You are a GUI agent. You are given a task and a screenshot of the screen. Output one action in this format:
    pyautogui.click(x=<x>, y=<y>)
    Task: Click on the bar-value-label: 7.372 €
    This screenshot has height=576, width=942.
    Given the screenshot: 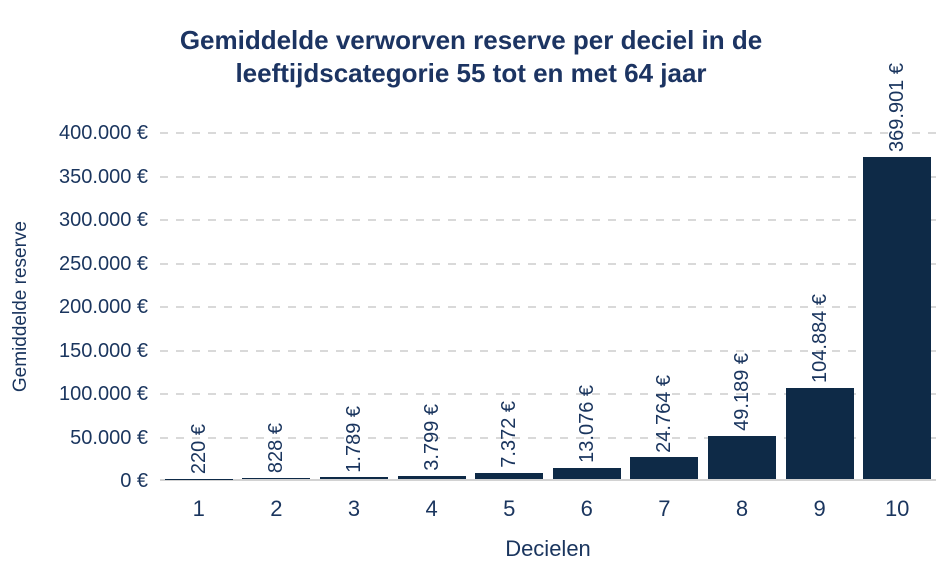 What is the action you would take?
    pyautogui.click(x=509, y=434)
    